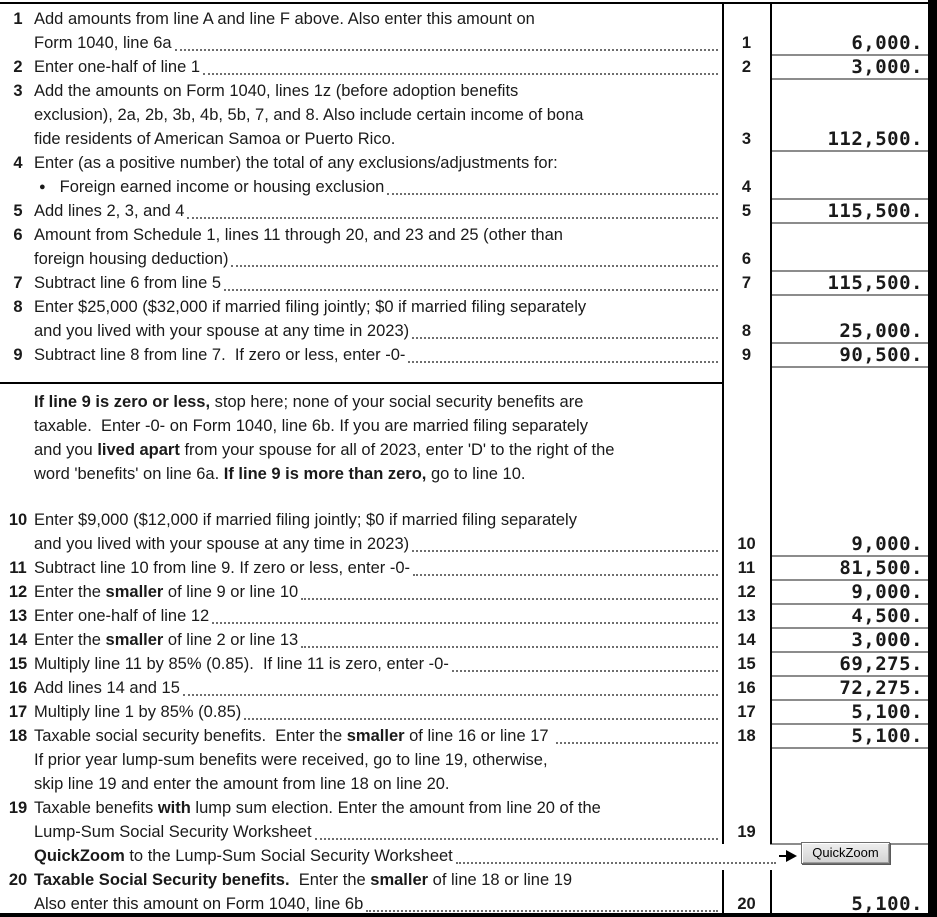 The image size is (937, 917). I want to click on entry-field-line-15: 69,275., so click(849, 665).